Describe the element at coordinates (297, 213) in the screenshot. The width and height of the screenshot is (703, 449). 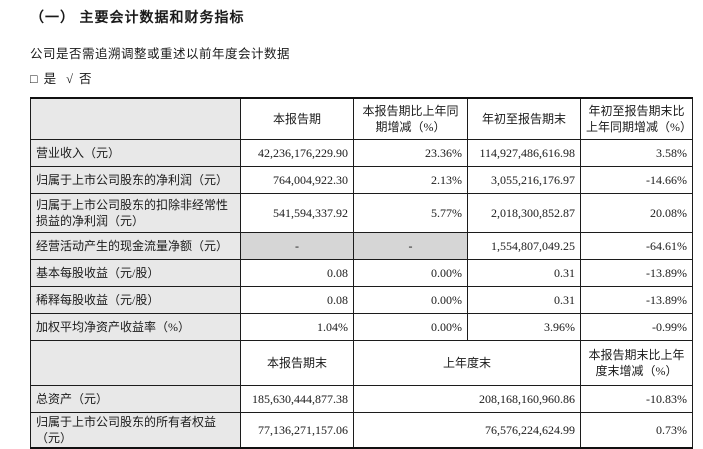
I see `value-cell: 541,594,337.92` at that location.